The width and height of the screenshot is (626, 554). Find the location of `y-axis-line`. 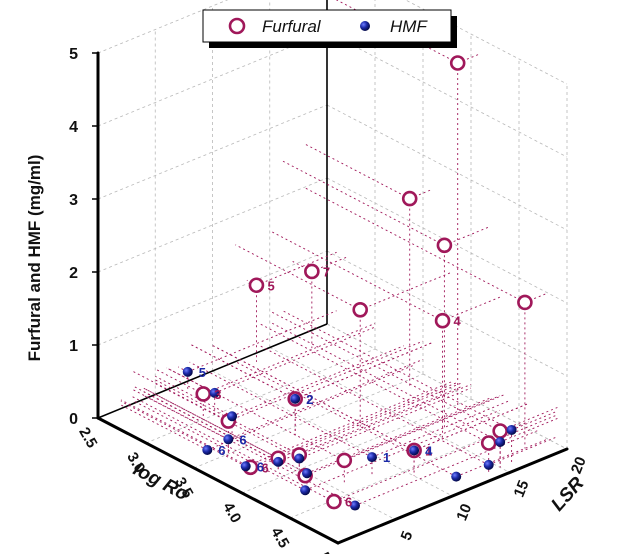

y-axis-line is located at coordinates (452, 496).